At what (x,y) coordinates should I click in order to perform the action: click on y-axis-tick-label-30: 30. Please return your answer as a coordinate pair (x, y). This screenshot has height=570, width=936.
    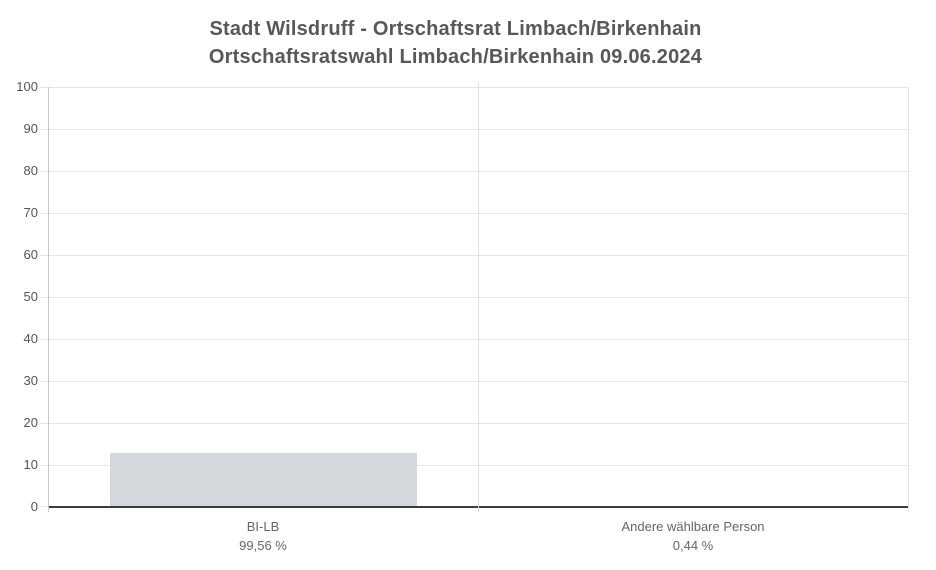
    Looking at the image, I should click on (30, 380).